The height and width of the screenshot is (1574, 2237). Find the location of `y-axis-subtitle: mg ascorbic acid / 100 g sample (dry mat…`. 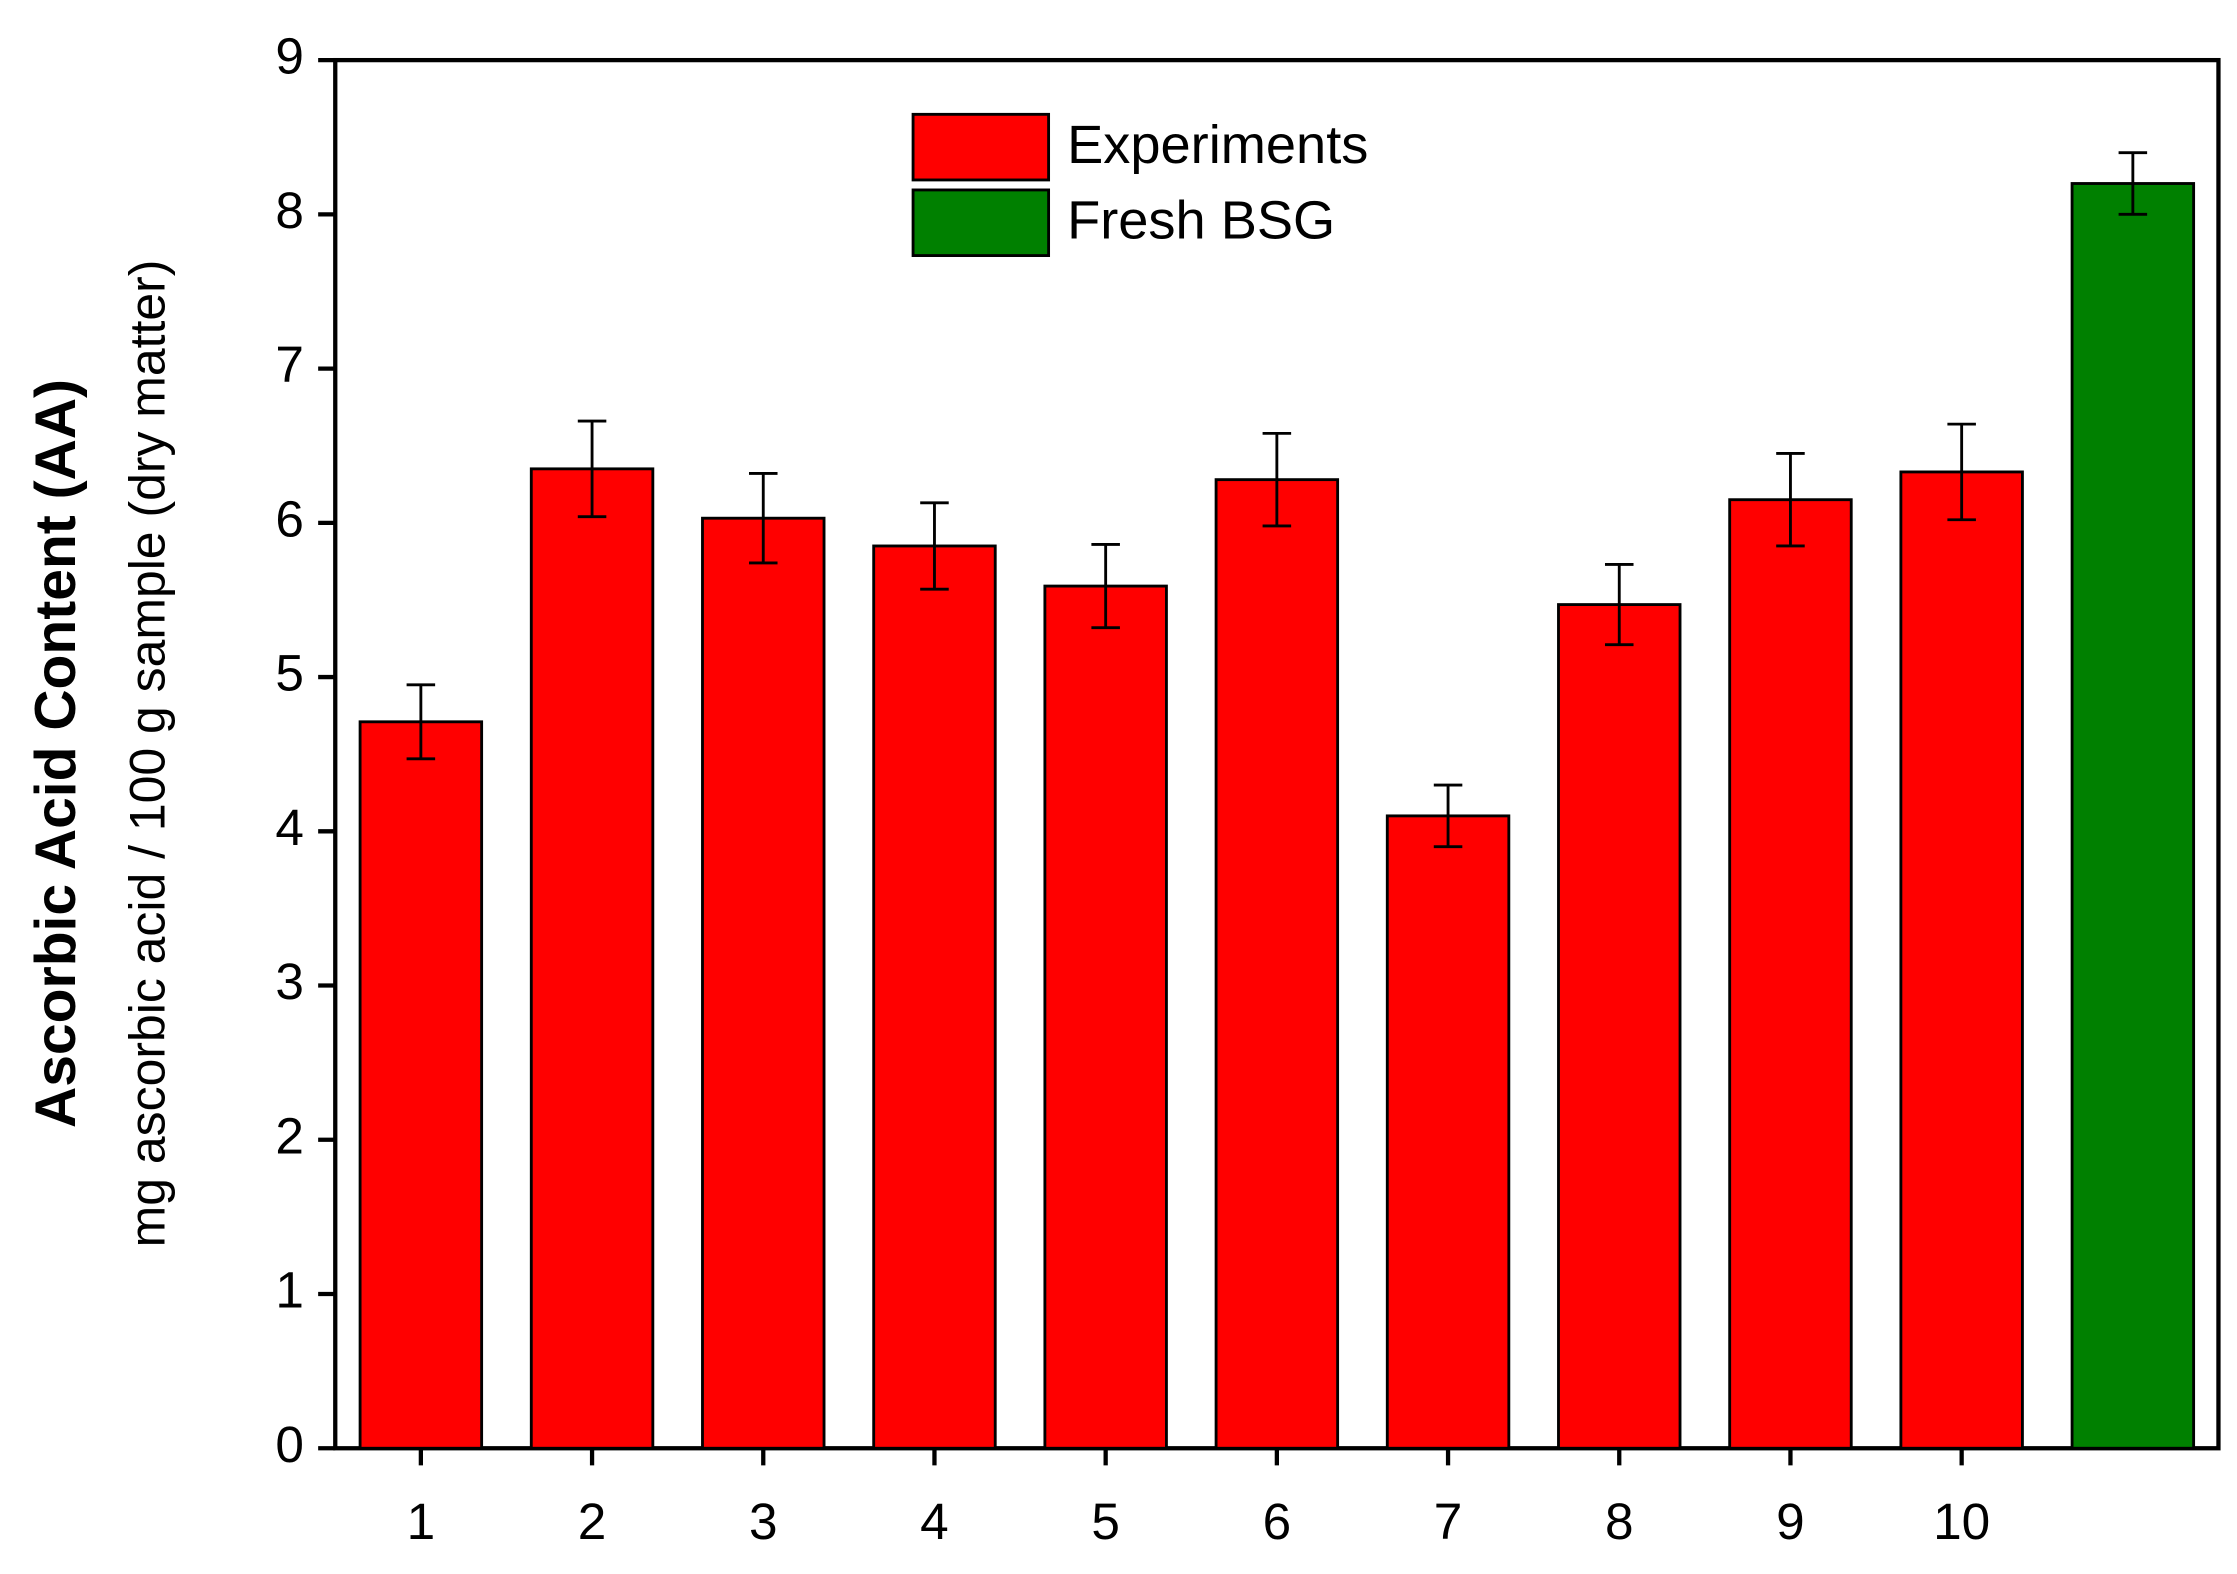

y-axis-subtitle: mg ascorbic acid / 100 g sample (dry mat… is located at coordinates (147, 754).